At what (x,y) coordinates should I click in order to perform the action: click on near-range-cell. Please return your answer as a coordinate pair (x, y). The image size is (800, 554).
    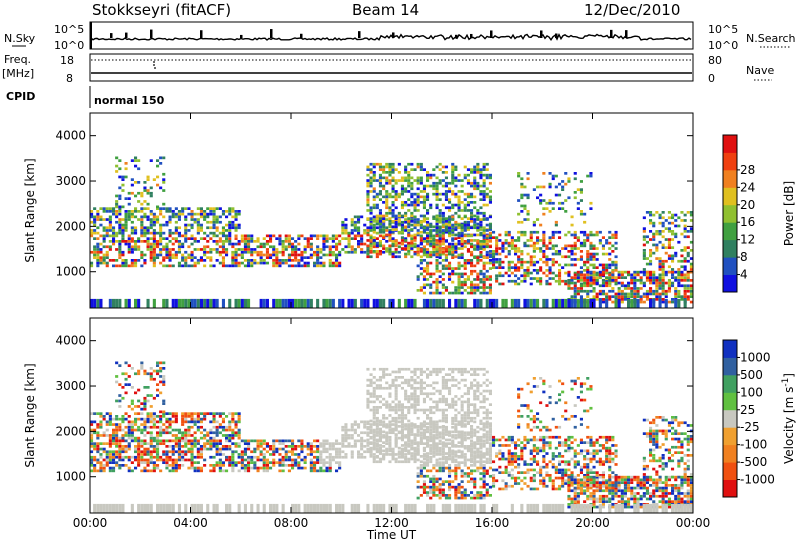
    Looking at the image, I should click on (277, 303).